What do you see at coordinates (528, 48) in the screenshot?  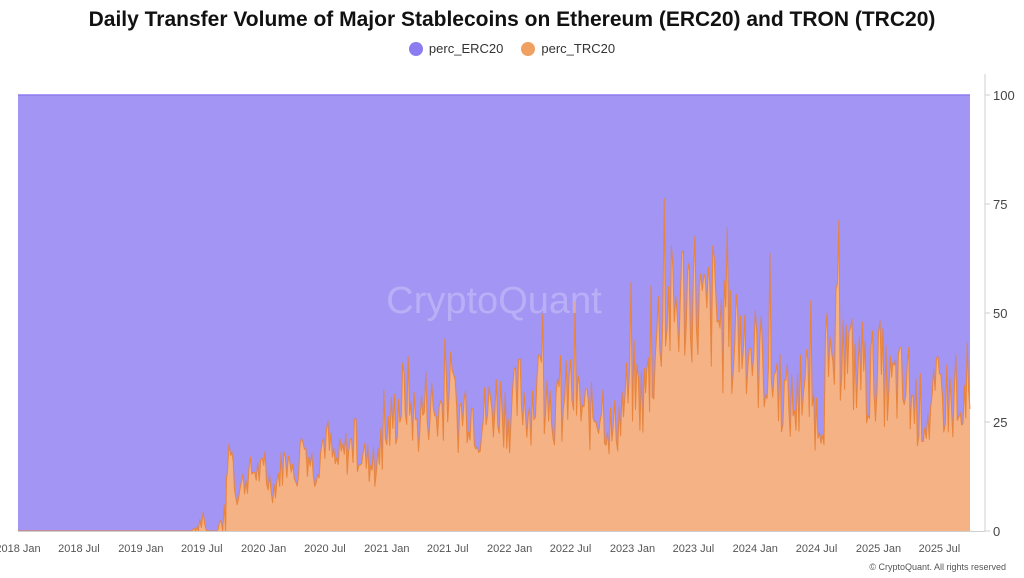 I see `legend-marker-trc20` at bounding box center [528, 48].